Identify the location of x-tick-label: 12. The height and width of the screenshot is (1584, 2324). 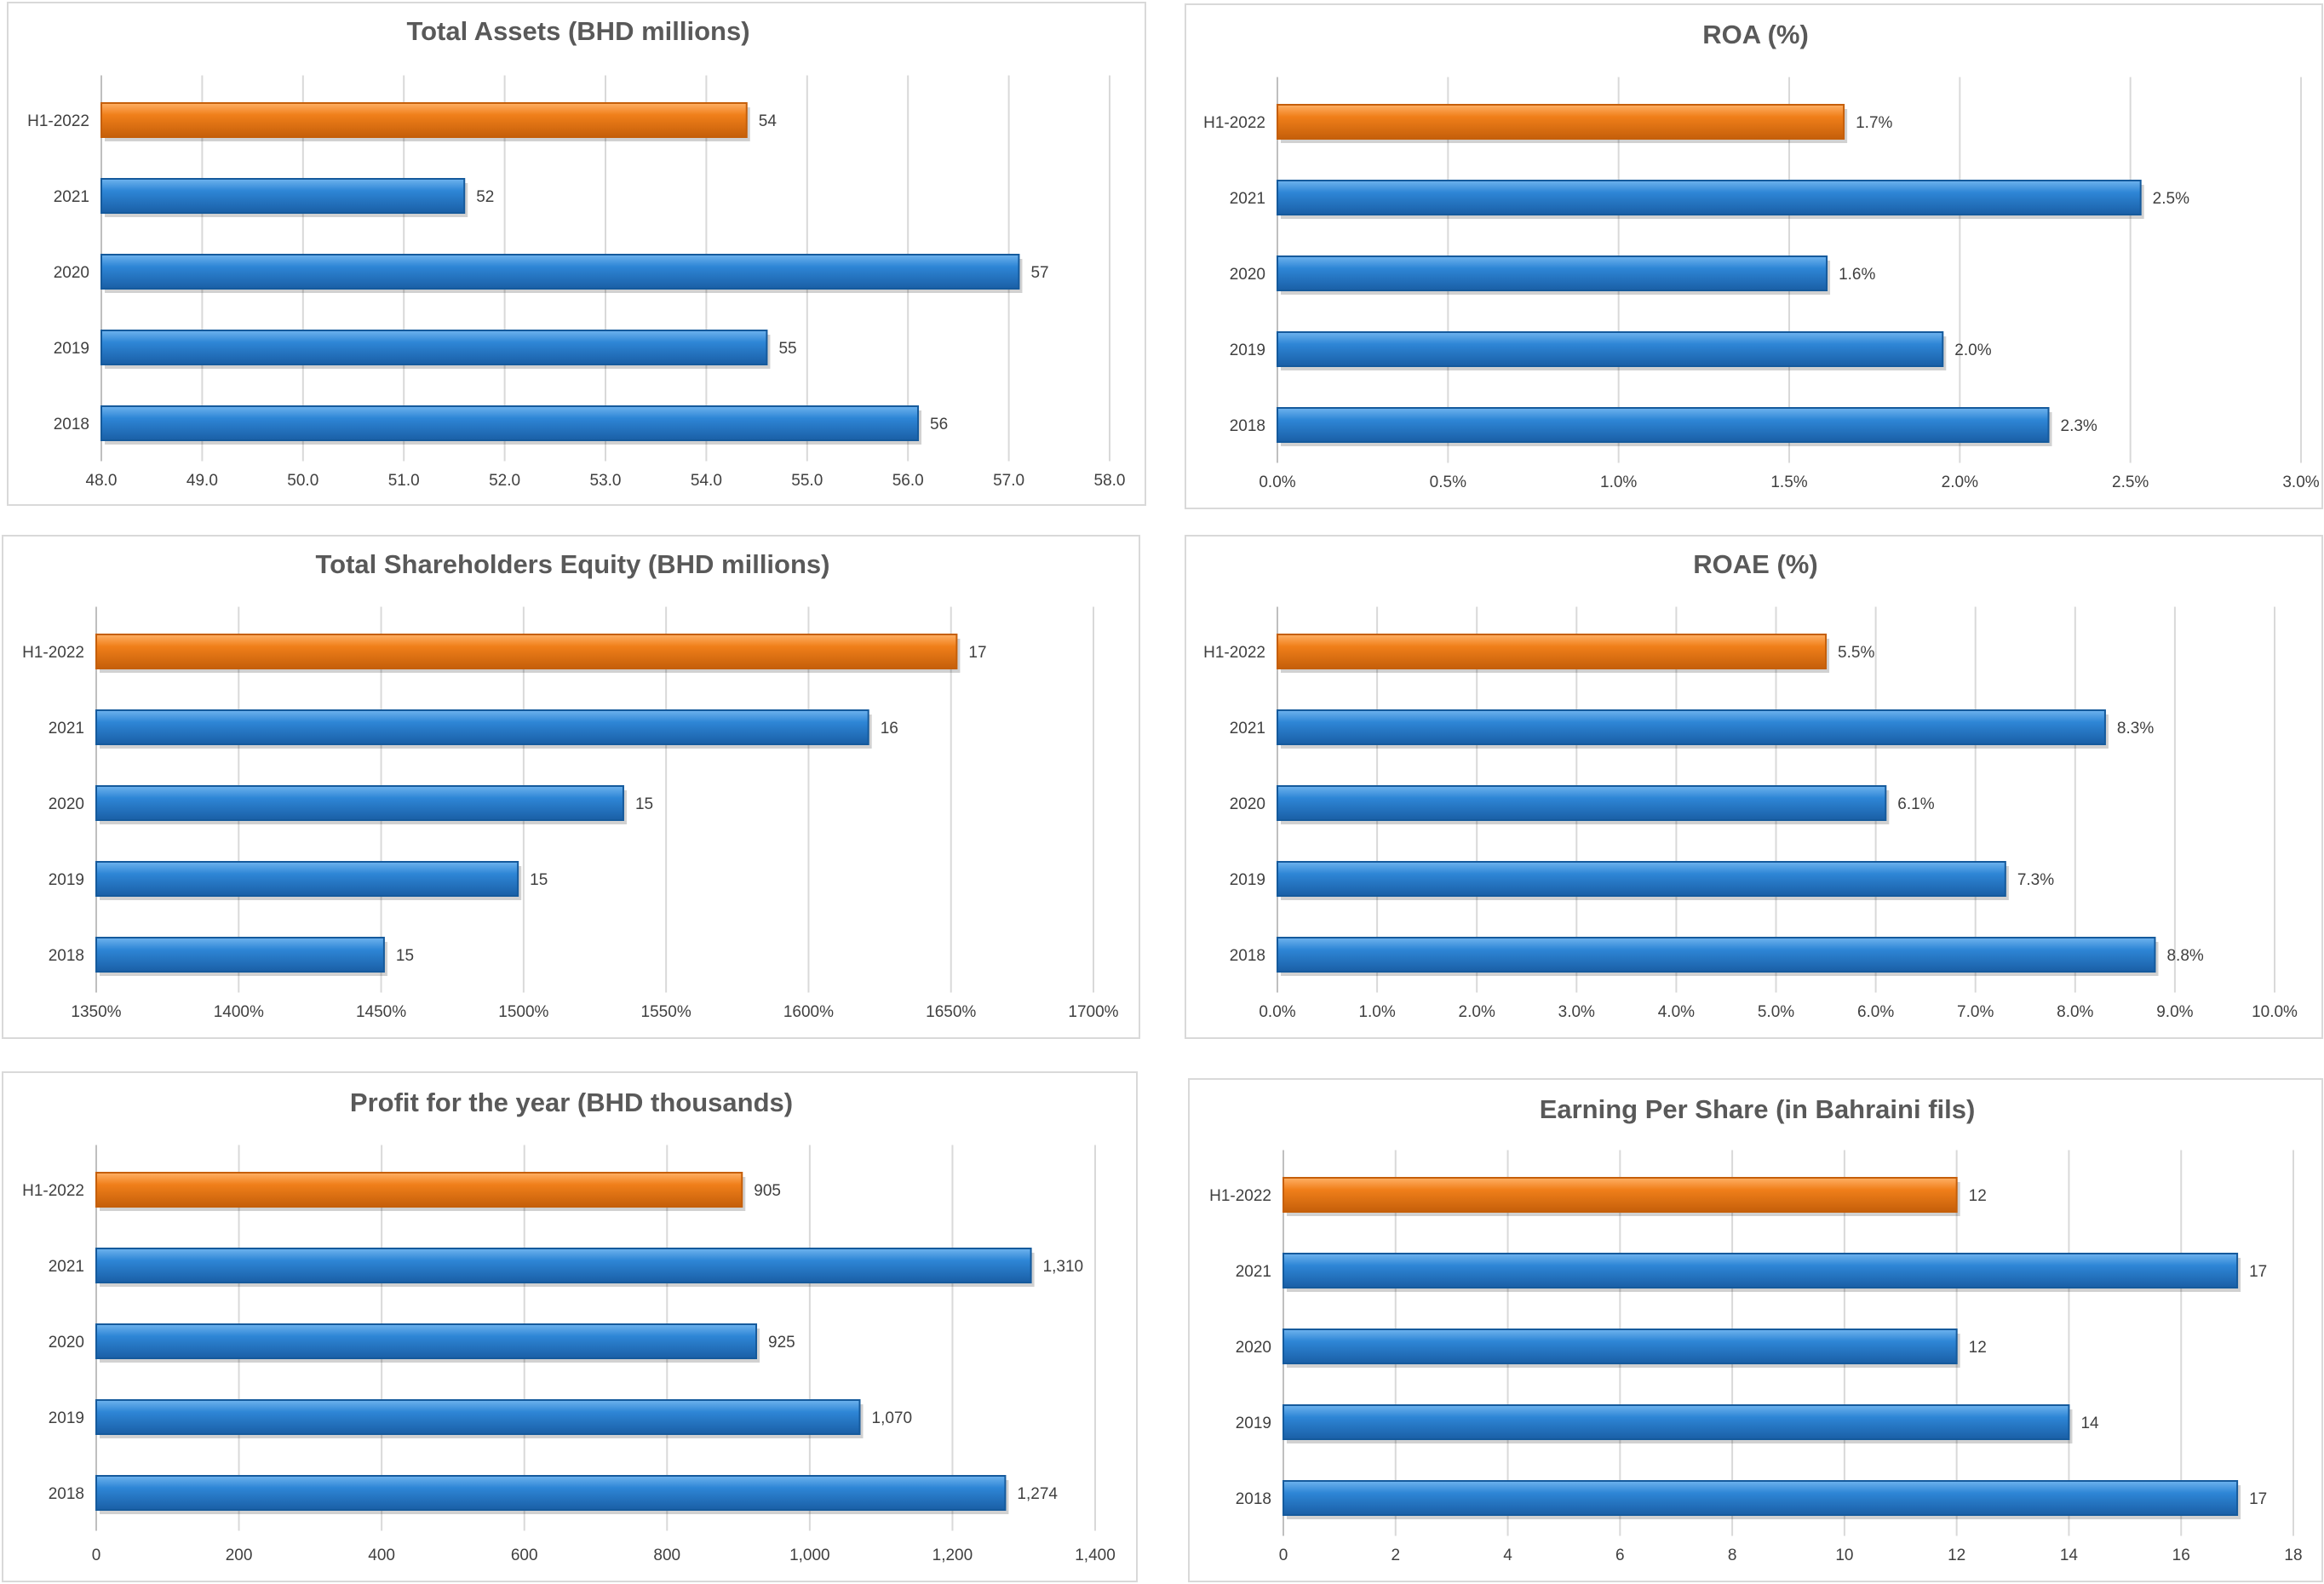
(1956, 1555).